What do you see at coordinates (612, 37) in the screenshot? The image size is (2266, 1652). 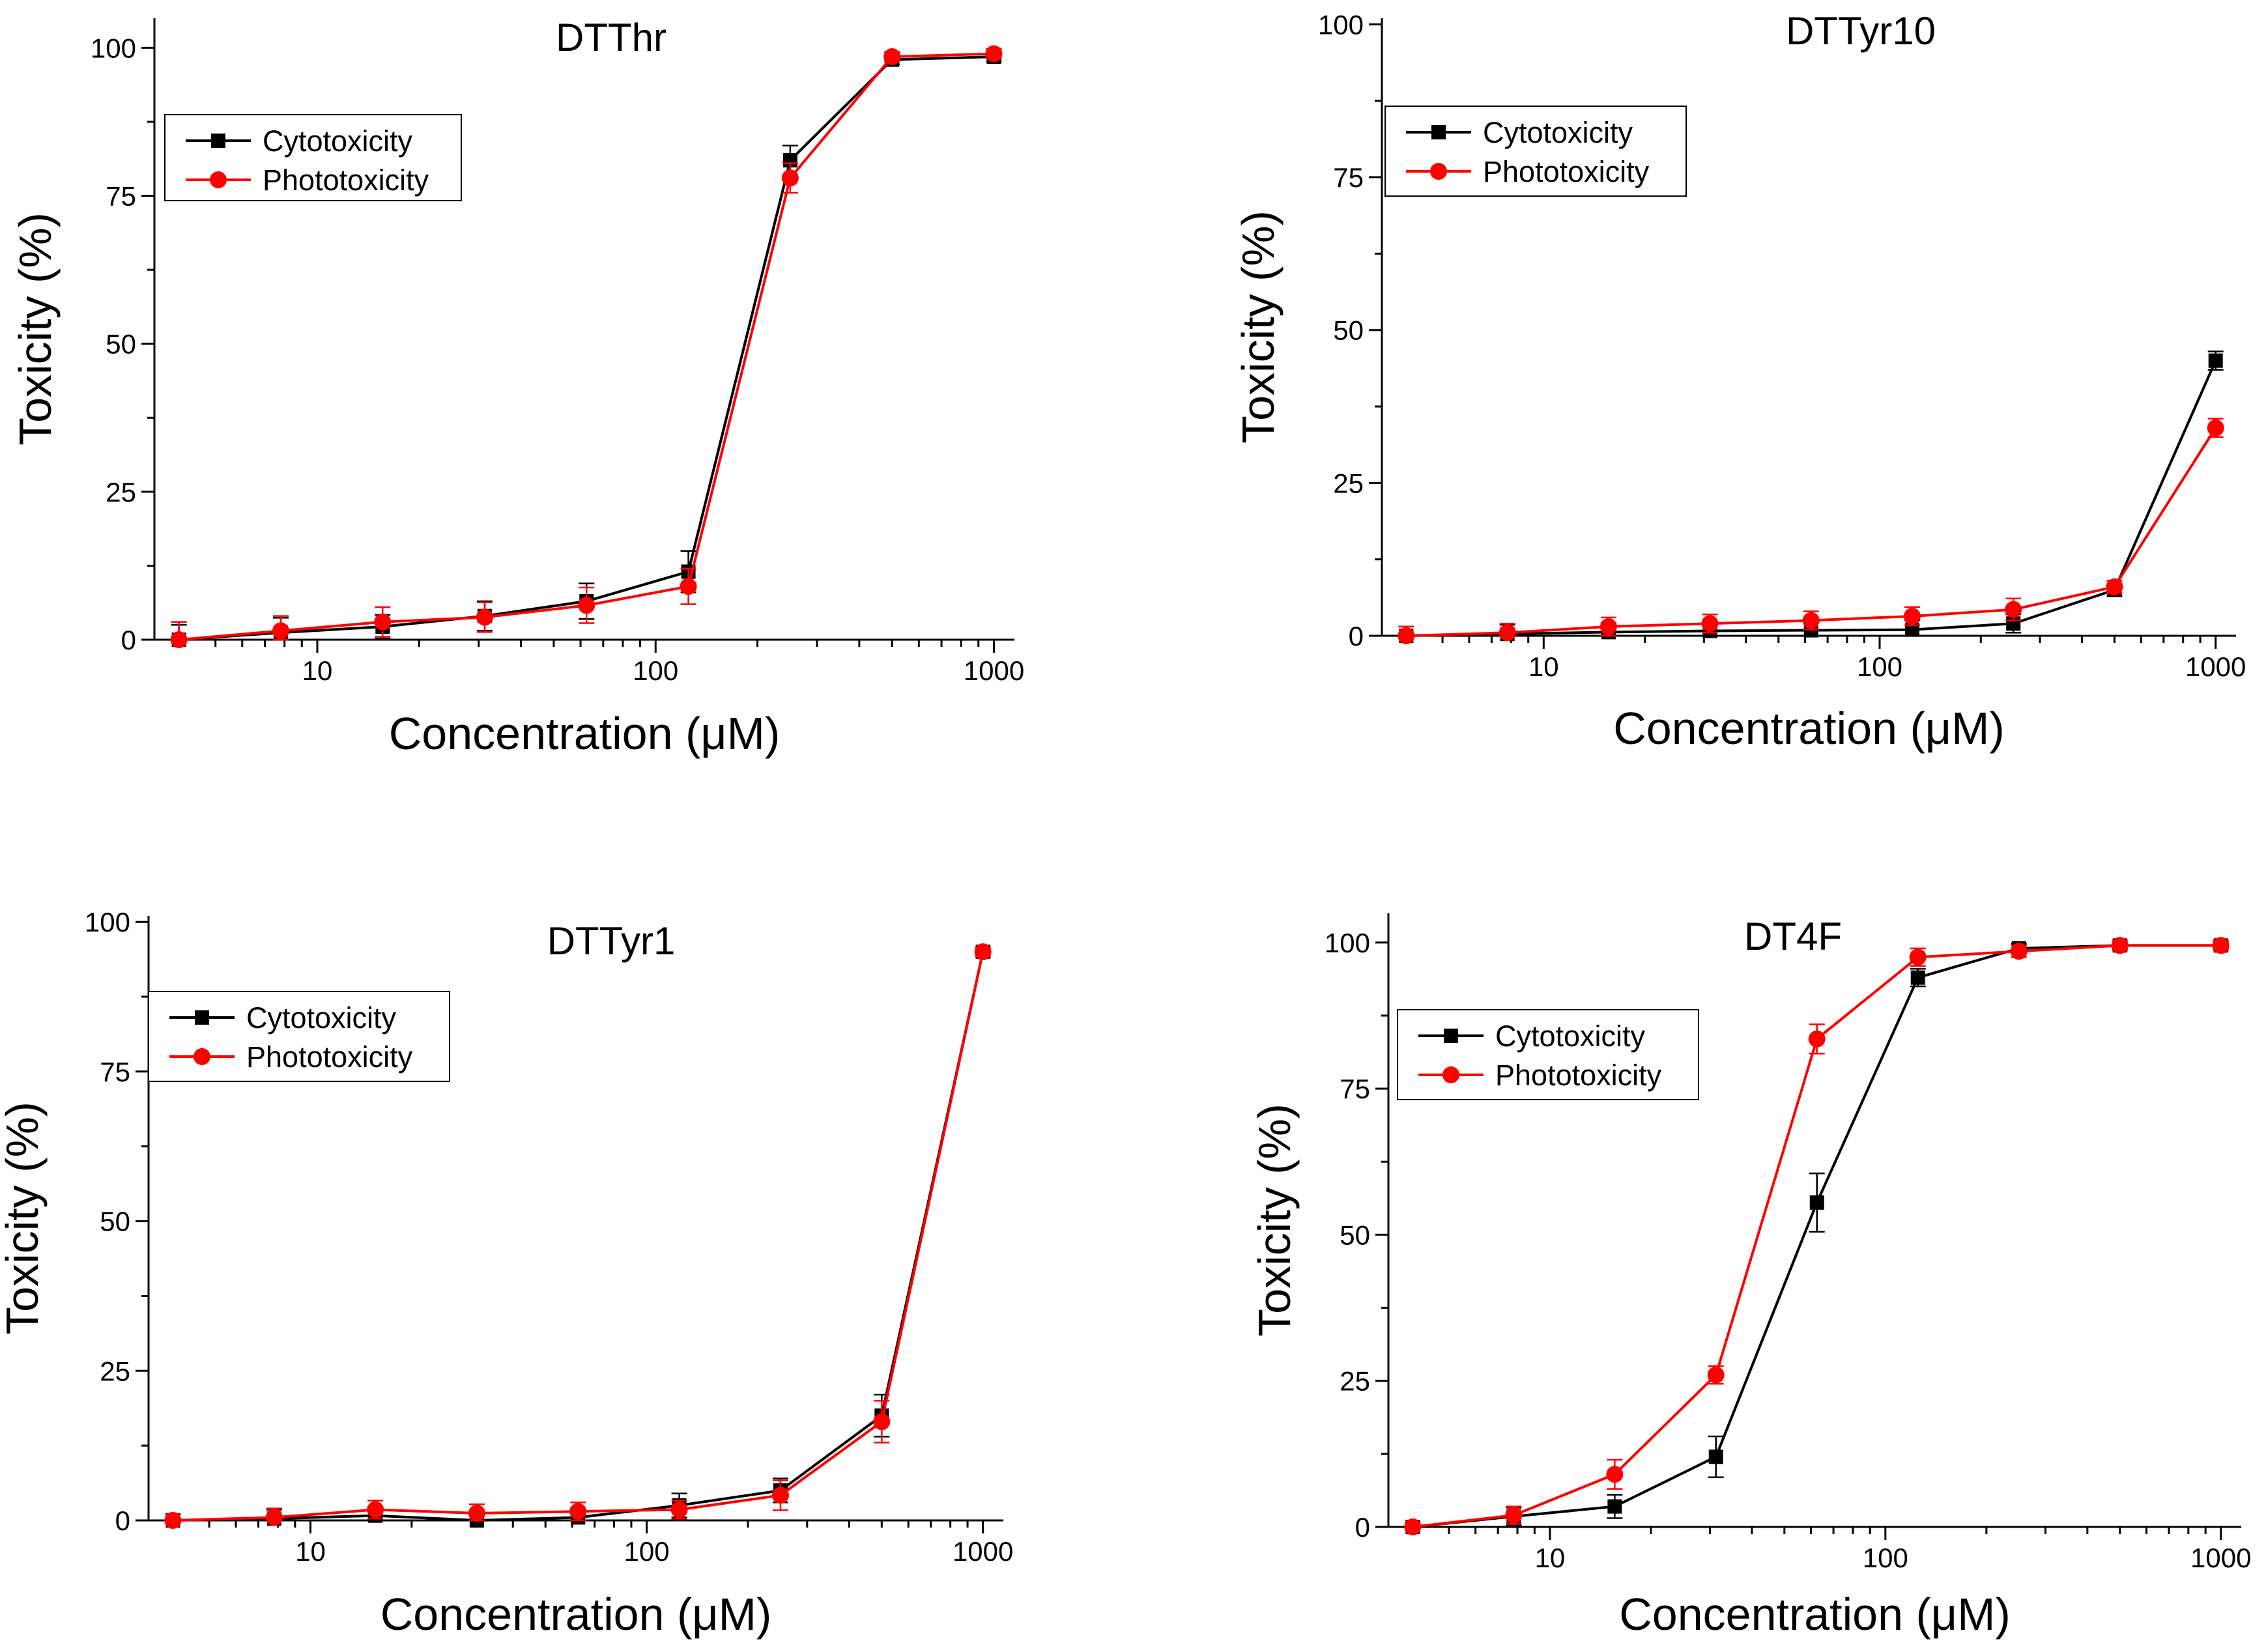 I see `chart-title: DTThr` at bounding box center [612, 37].